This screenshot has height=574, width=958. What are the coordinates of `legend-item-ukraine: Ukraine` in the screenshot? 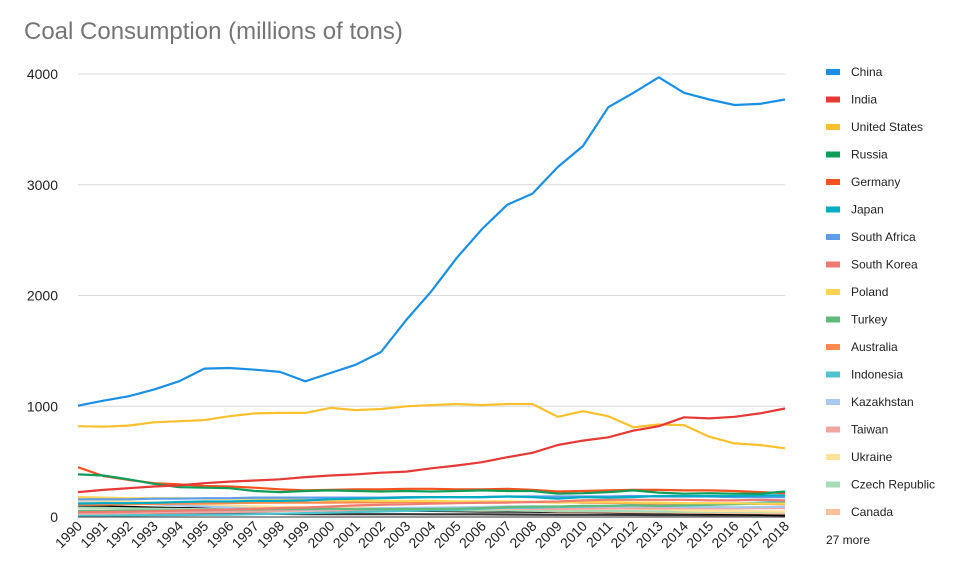 It's located at (859, 457).